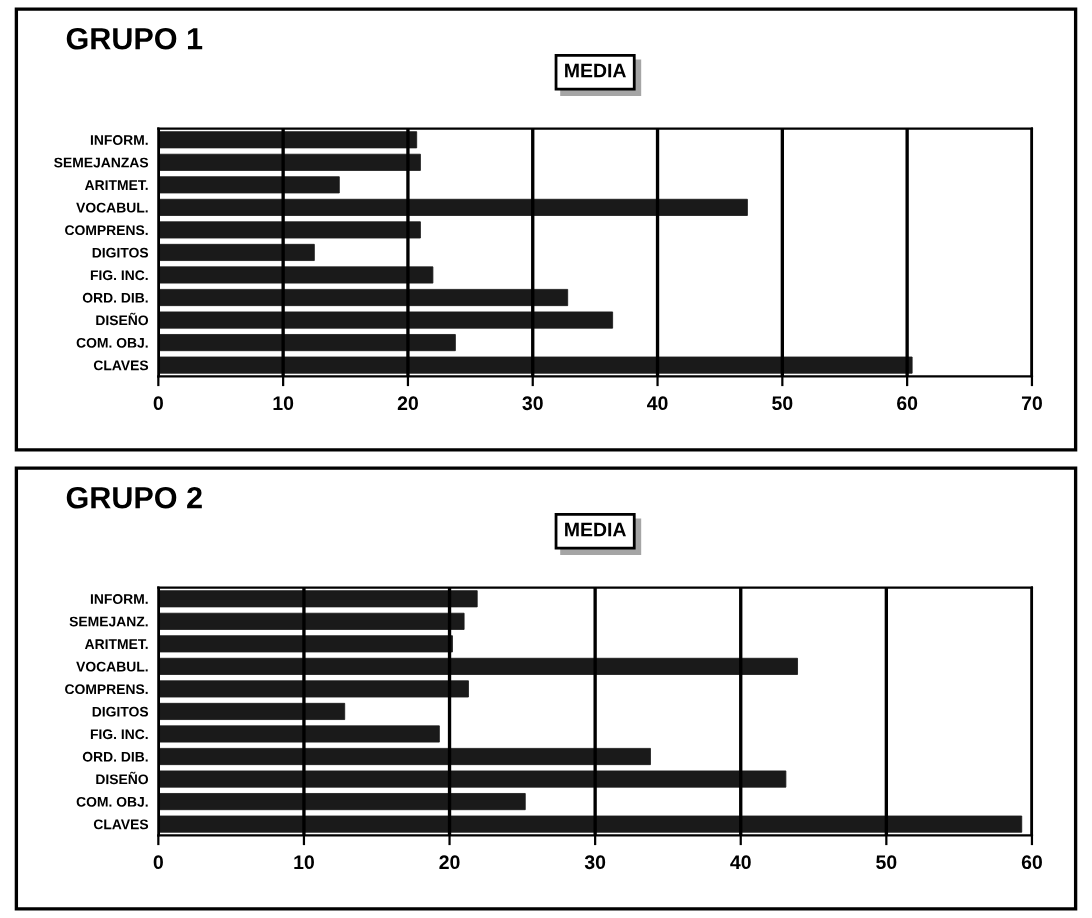 The width and height of the screenshot is (1092, 918). I want to click on chart-title: GRUPO 2, so click(134, 497).